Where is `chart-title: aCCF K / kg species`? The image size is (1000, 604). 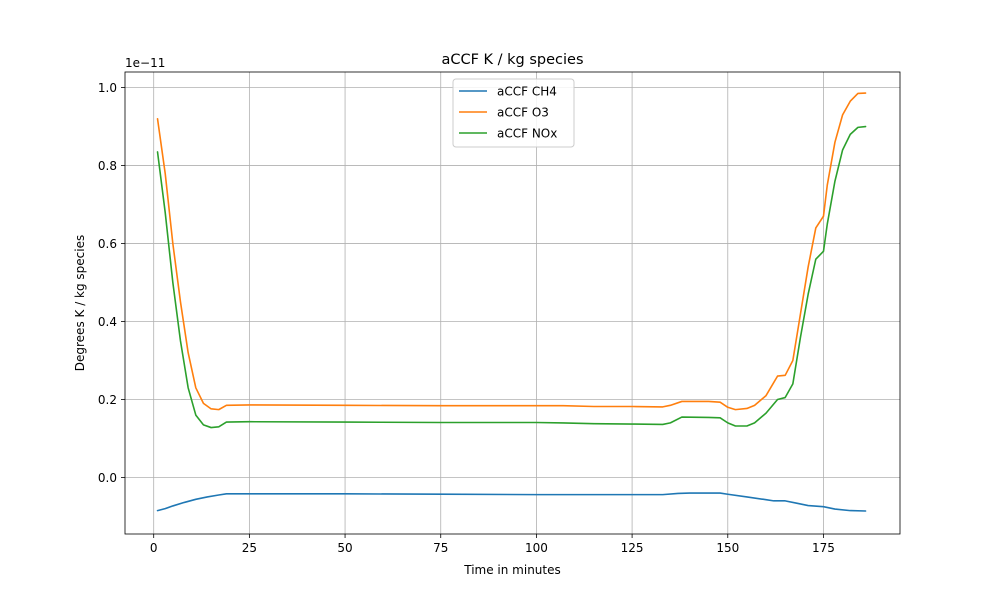 chart-title: aCCF K / kg species is located at coordinates (512, 60).